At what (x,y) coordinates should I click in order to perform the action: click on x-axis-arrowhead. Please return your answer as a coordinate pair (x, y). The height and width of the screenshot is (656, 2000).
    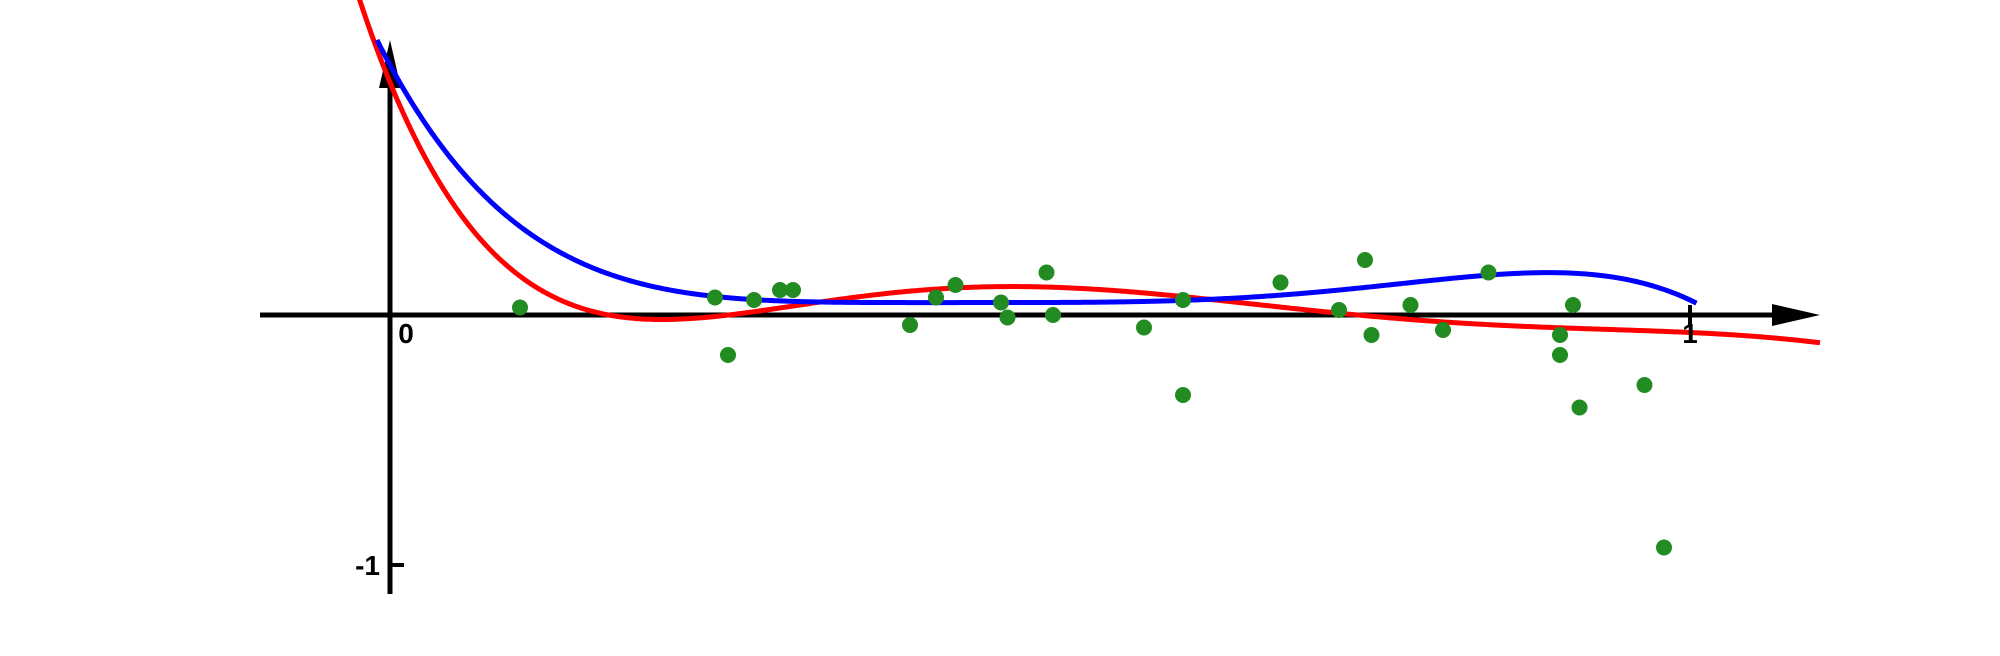
    Looking at the image, I should click on (1796, 315).